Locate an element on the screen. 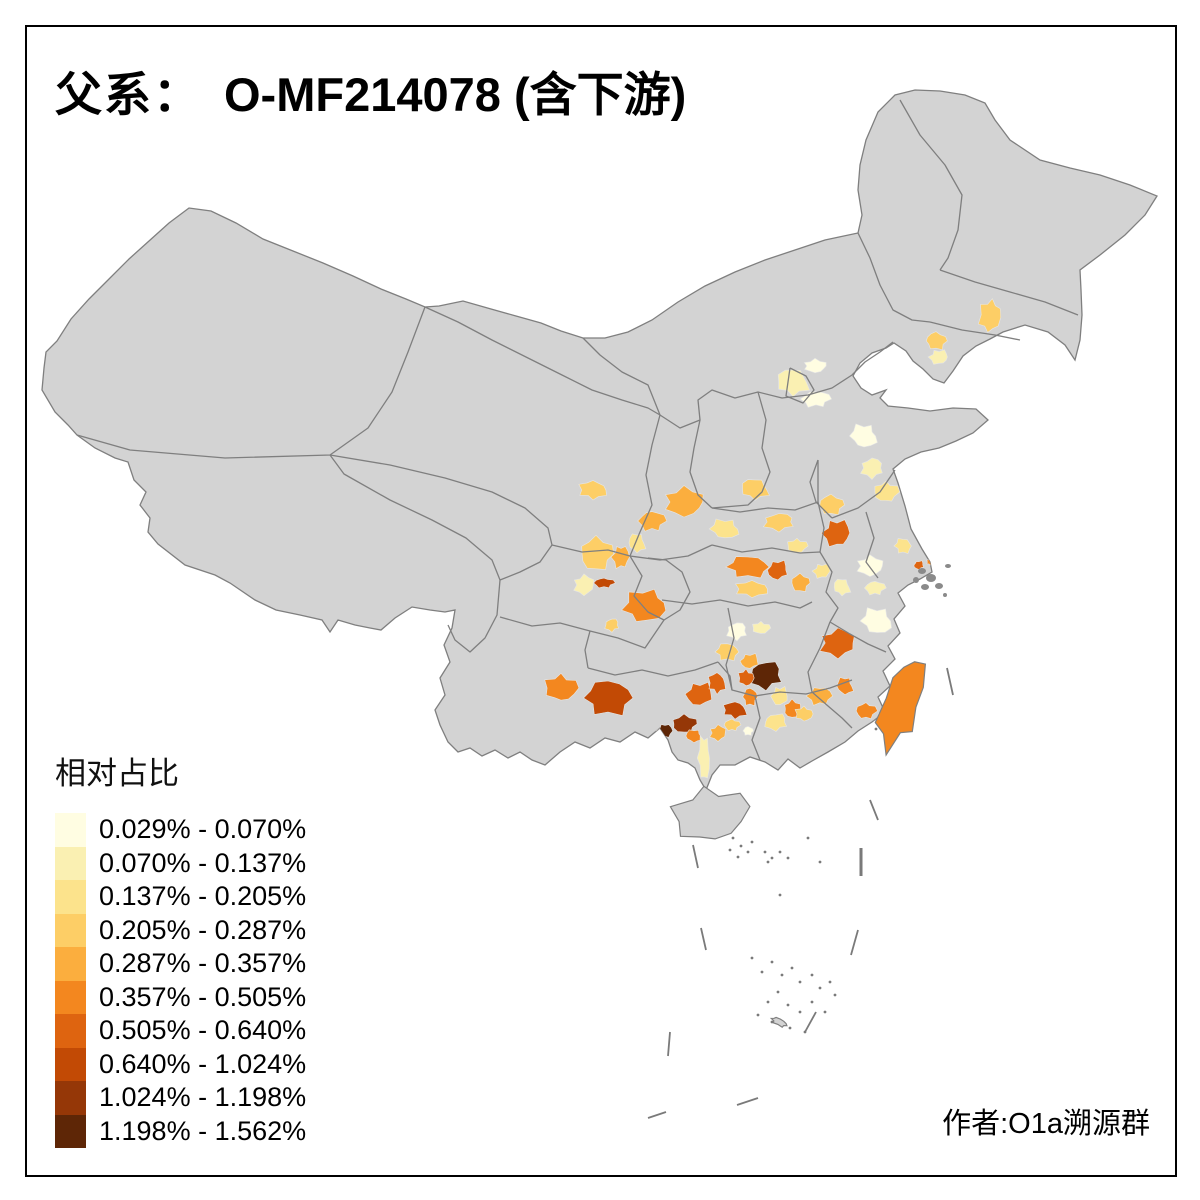 The image size is (1200, 1200). legend-item: 1.198% - 1.562% is located at coordinates (180, 1131).